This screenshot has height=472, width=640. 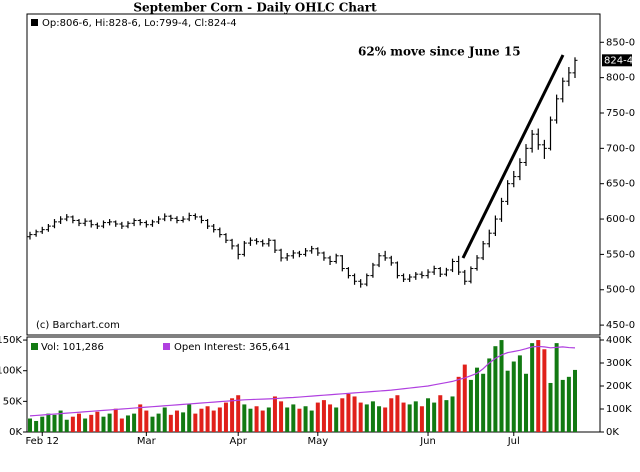 I want to click on header-swatch, so click(x=34, y=22).